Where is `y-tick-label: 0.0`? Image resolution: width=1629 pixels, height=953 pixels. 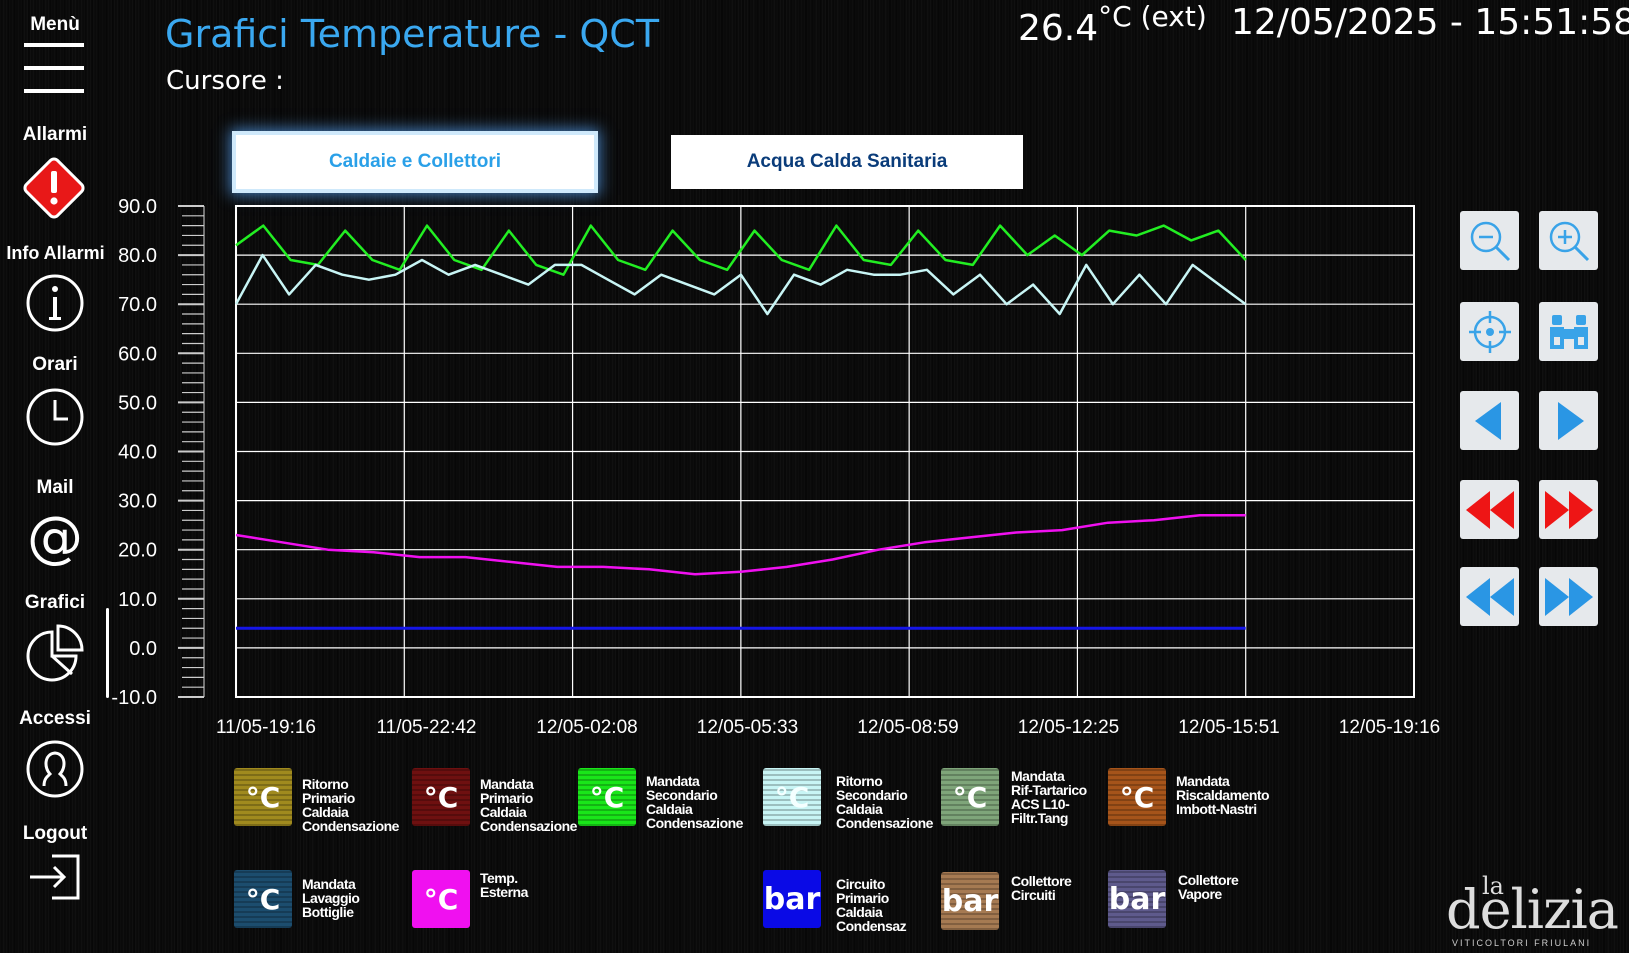
y-tick-label: 0.0 is located at coordinates (143, 649).